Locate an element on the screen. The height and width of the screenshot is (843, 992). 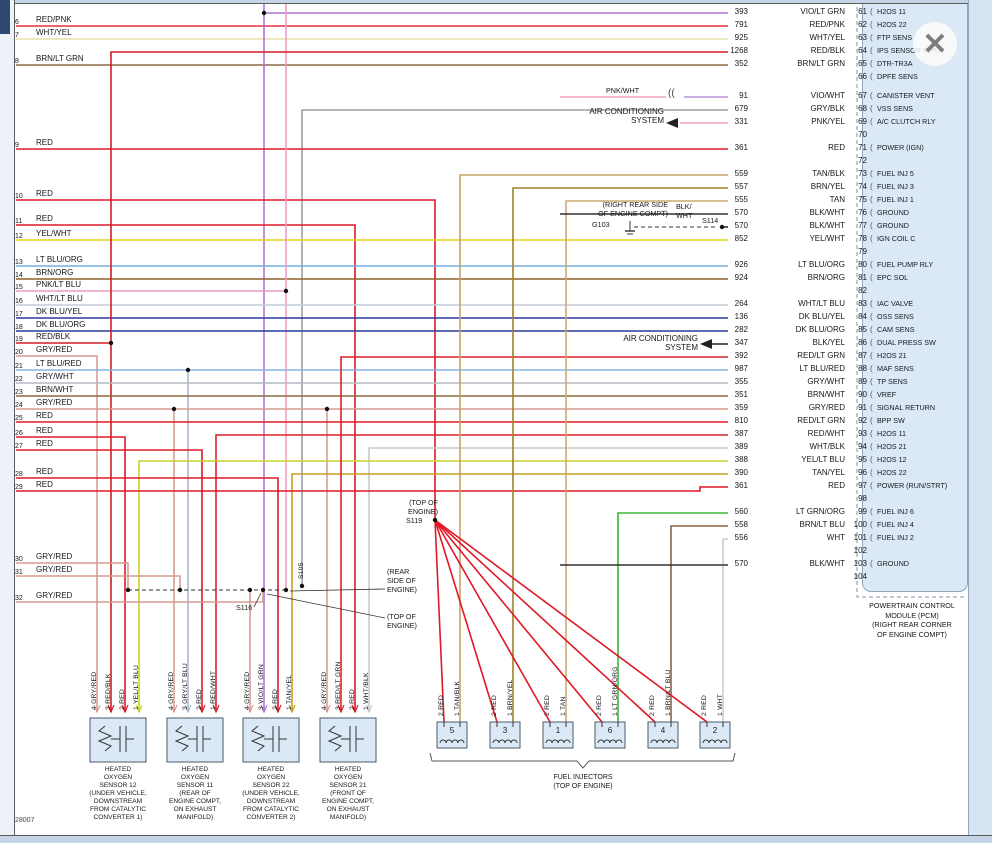
pcm-wire-number: 361 is located at coordinates (741, 147).